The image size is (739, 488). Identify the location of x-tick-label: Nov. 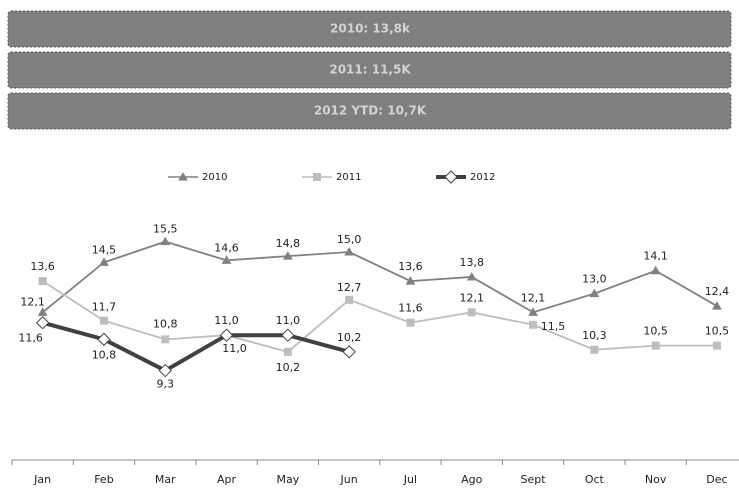
(656, 479).